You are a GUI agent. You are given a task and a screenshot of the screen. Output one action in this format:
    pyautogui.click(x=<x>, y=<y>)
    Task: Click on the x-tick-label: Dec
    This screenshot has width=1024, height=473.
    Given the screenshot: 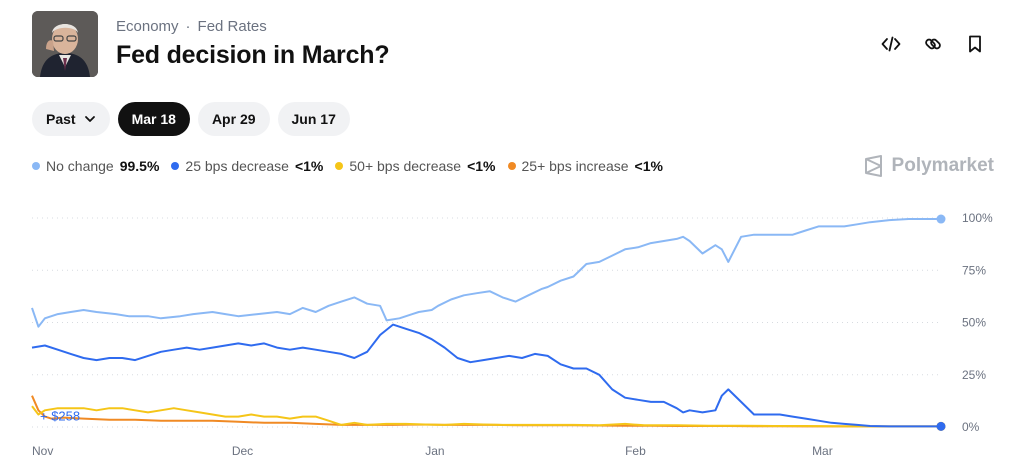 What is the action you would take?
    pyautogui.click(x=242, y=451)
    